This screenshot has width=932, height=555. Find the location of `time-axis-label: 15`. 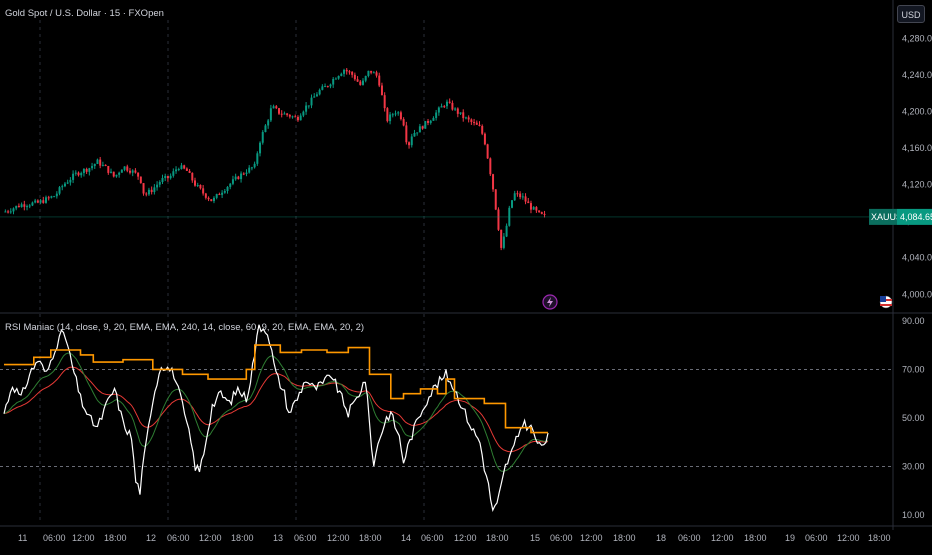

time-axis-label: 15 is located at coordinates (535, 538).